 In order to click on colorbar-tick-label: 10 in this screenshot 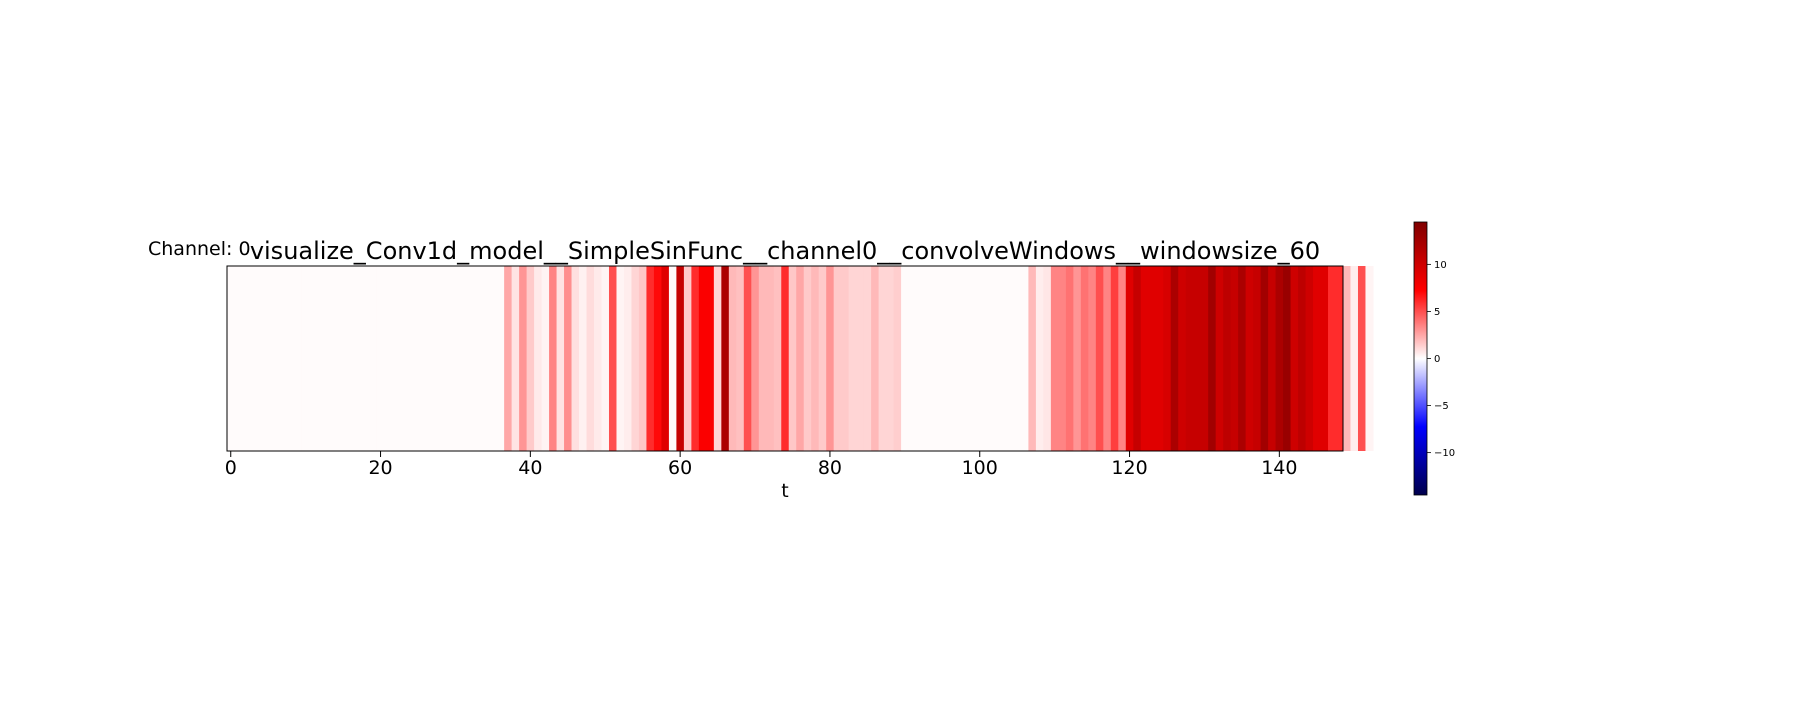, I will do `click(1440, 265)`.